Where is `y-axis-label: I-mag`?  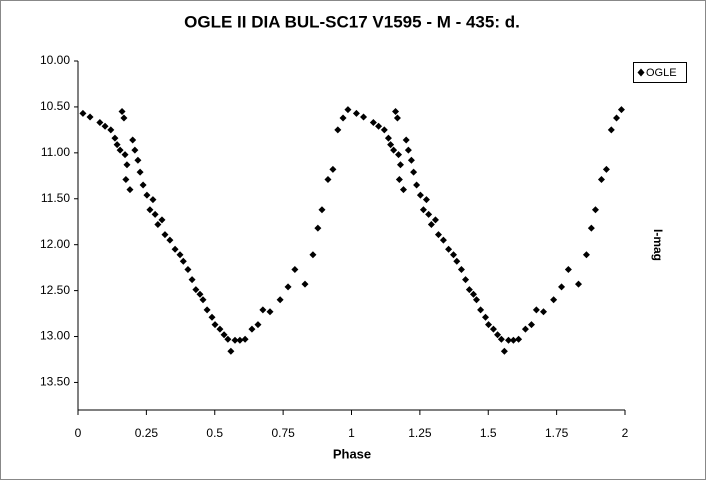 y-axis-label: I-mag is located at coordinates (658, 245).